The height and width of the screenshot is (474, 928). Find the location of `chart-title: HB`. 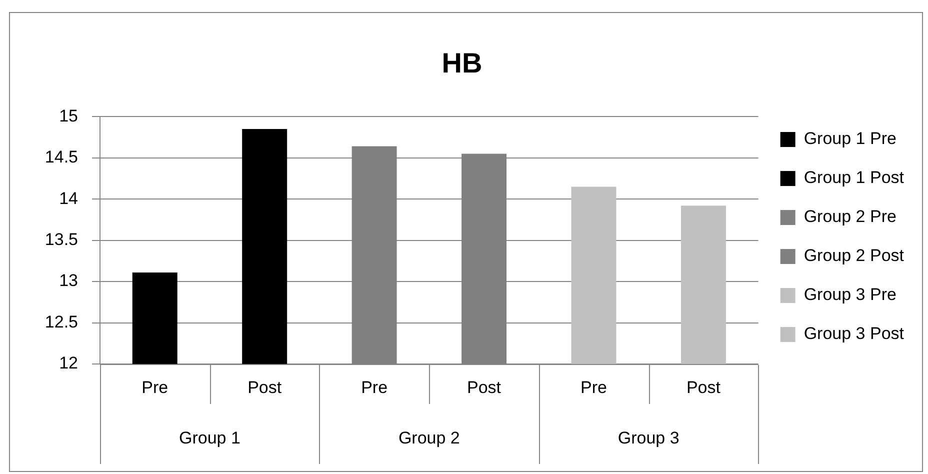

chart-title: HB is located at coordinates (462, 63).